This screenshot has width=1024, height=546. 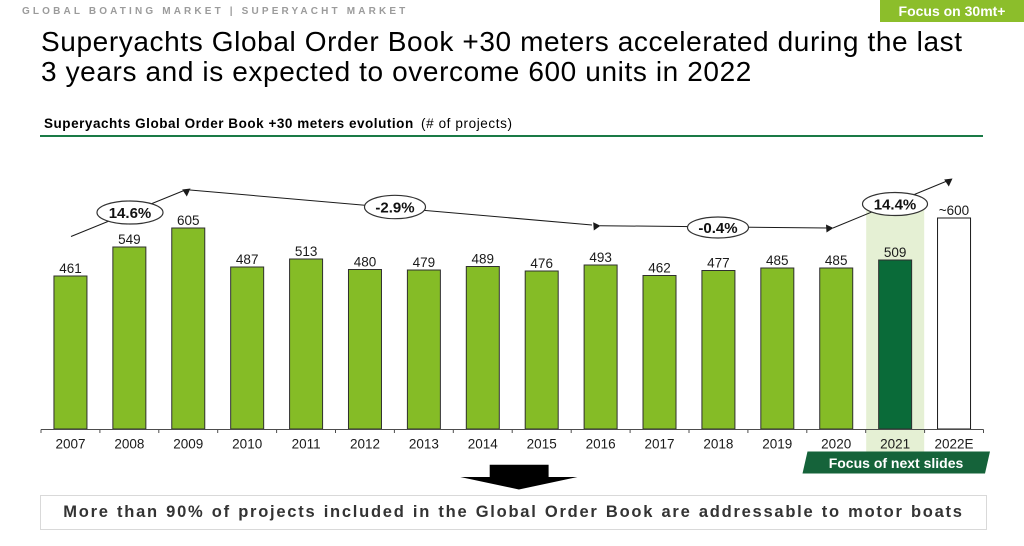 What do you see at coordinates (659, 268) in the screenshot?
I see `svg-text: 462` at bounding box center [659, 268].